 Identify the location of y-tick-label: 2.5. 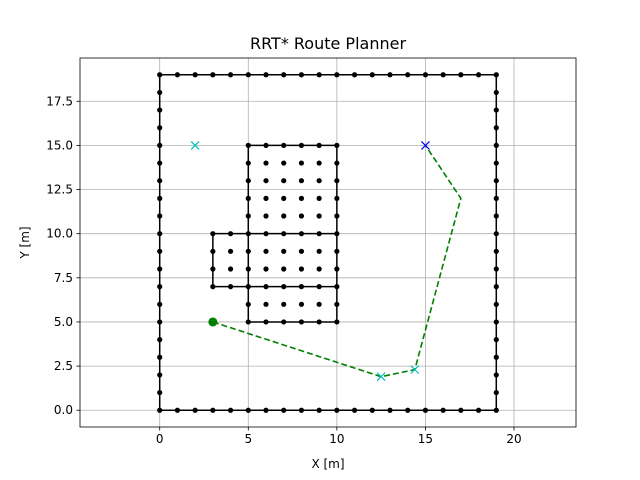
(63, 366).